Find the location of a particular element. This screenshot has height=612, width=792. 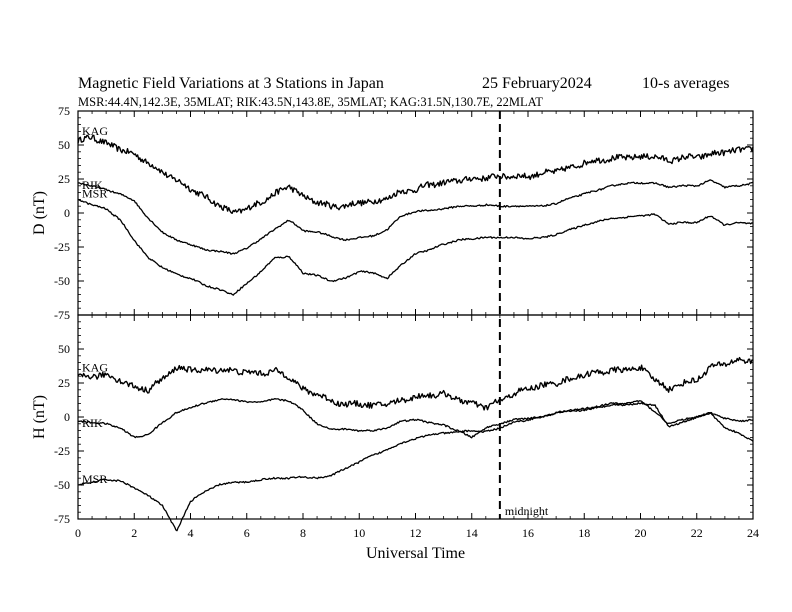

x-tick-label: 12 is located at coordinates (416, 533).